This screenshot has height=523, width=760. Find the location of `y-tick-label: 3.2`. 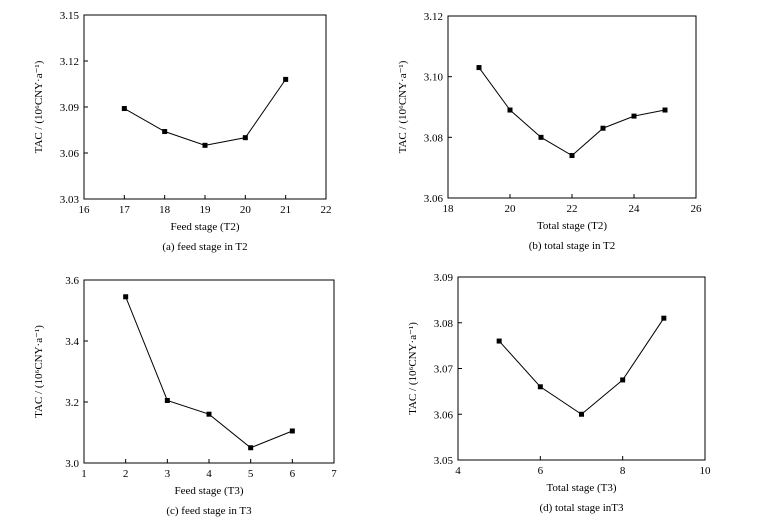

y-tick-label: 3.2 is located at coordinates (72, 403).